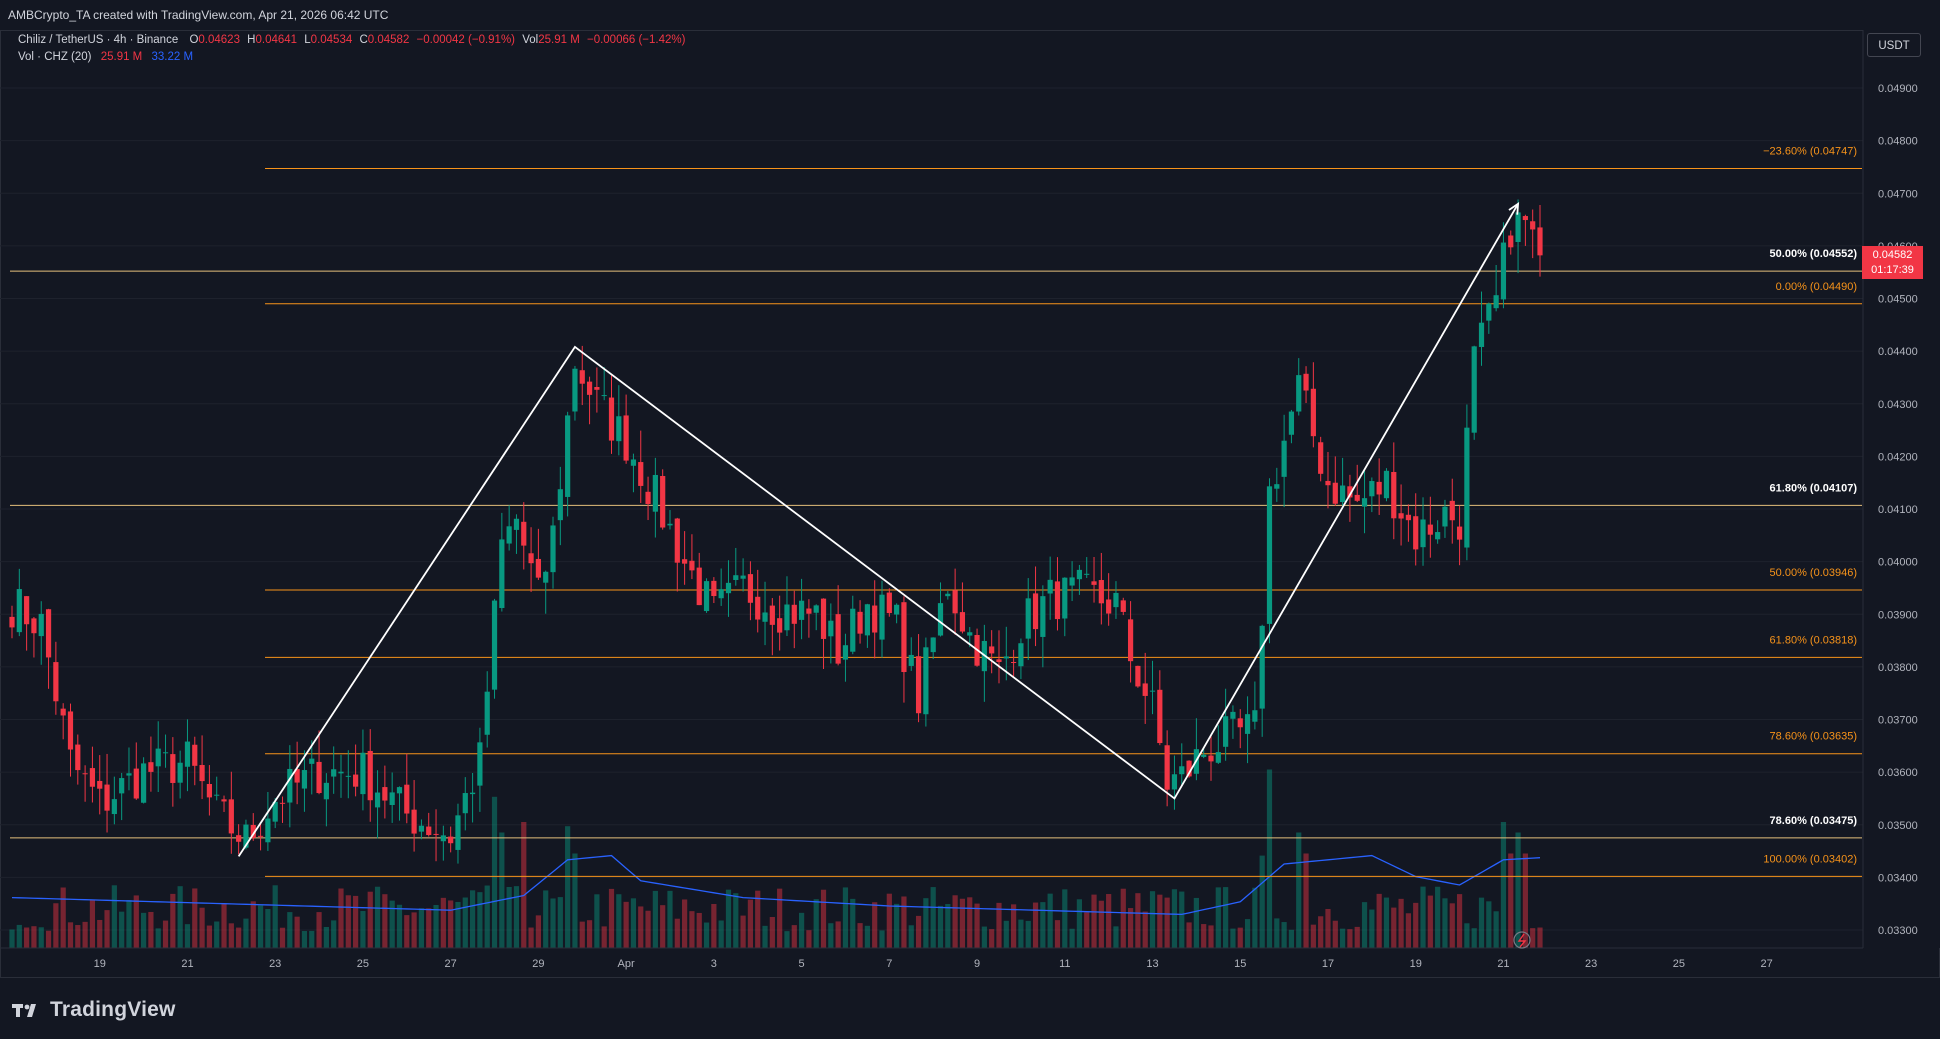  I want to click on time-axis: 19 21 23 25 27 29 Apr 3 5 7 9 11 13 15 17 19 21 23 25 27, so click(931, 950).